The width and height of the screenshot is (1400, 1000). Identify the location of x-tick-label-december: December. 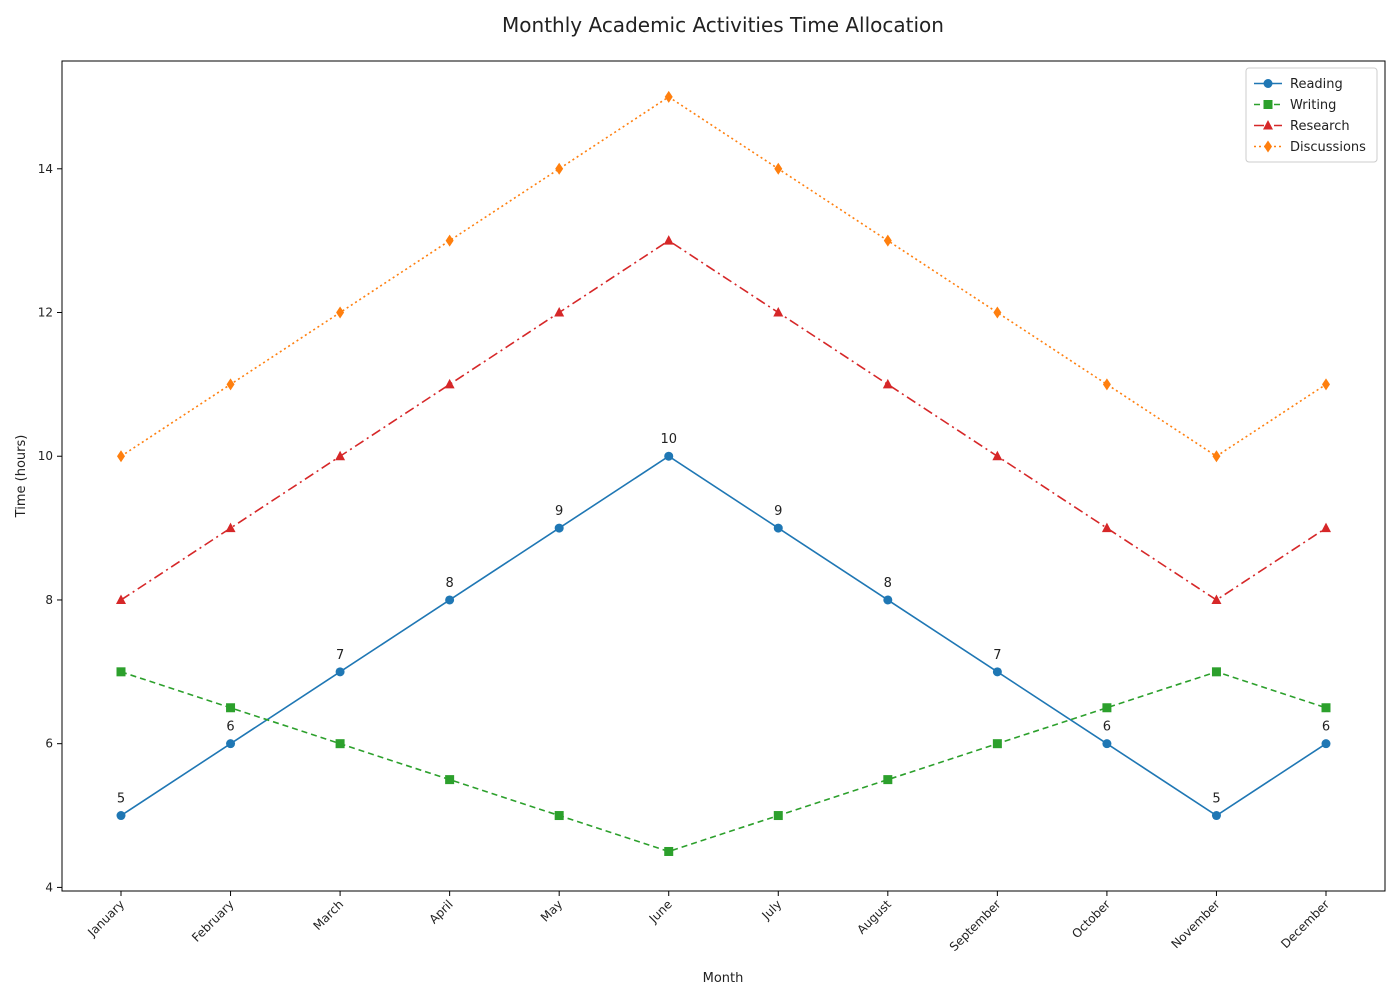
(1305, 924).